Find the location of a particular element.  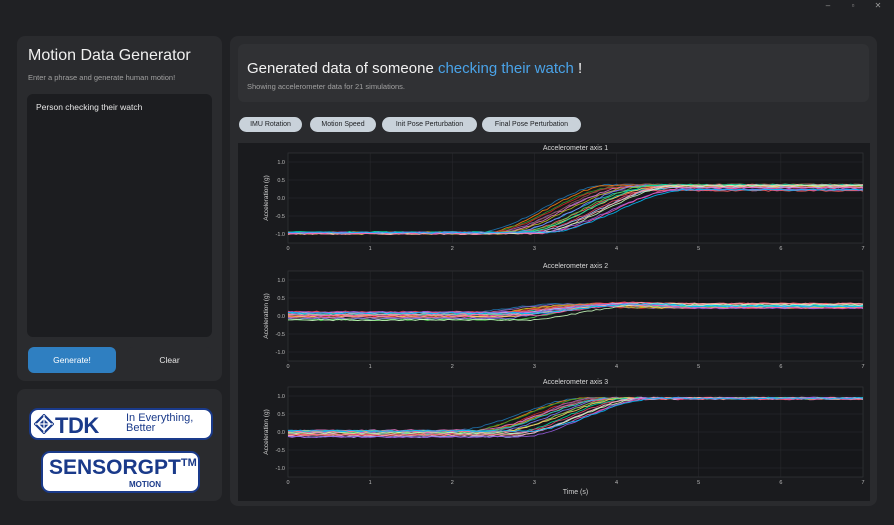

sensorgpt-sub: MOTION is located at coordinates (145, 484).